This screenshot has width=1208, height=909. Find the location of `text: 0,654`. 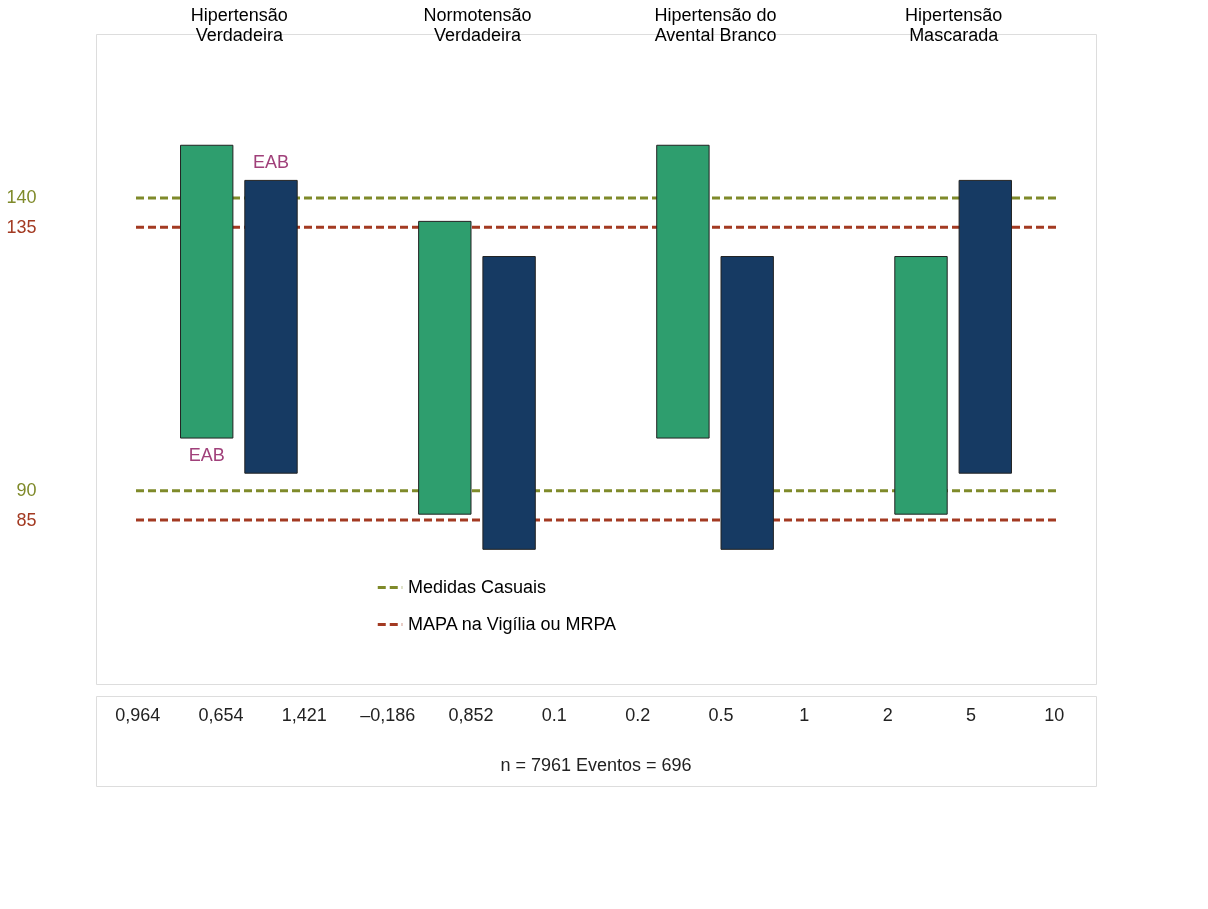

text: 0,654 is located at coordinates (221, 715).